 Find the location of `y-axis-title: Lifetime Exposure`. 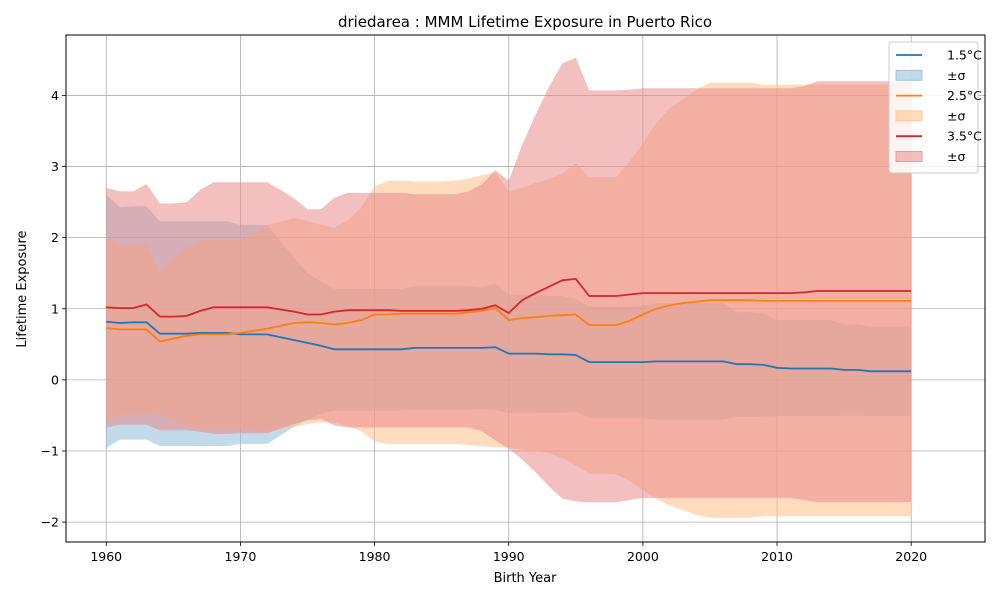

y-axis-title: Lifetime Exposure is located at coordinates (22, 288).